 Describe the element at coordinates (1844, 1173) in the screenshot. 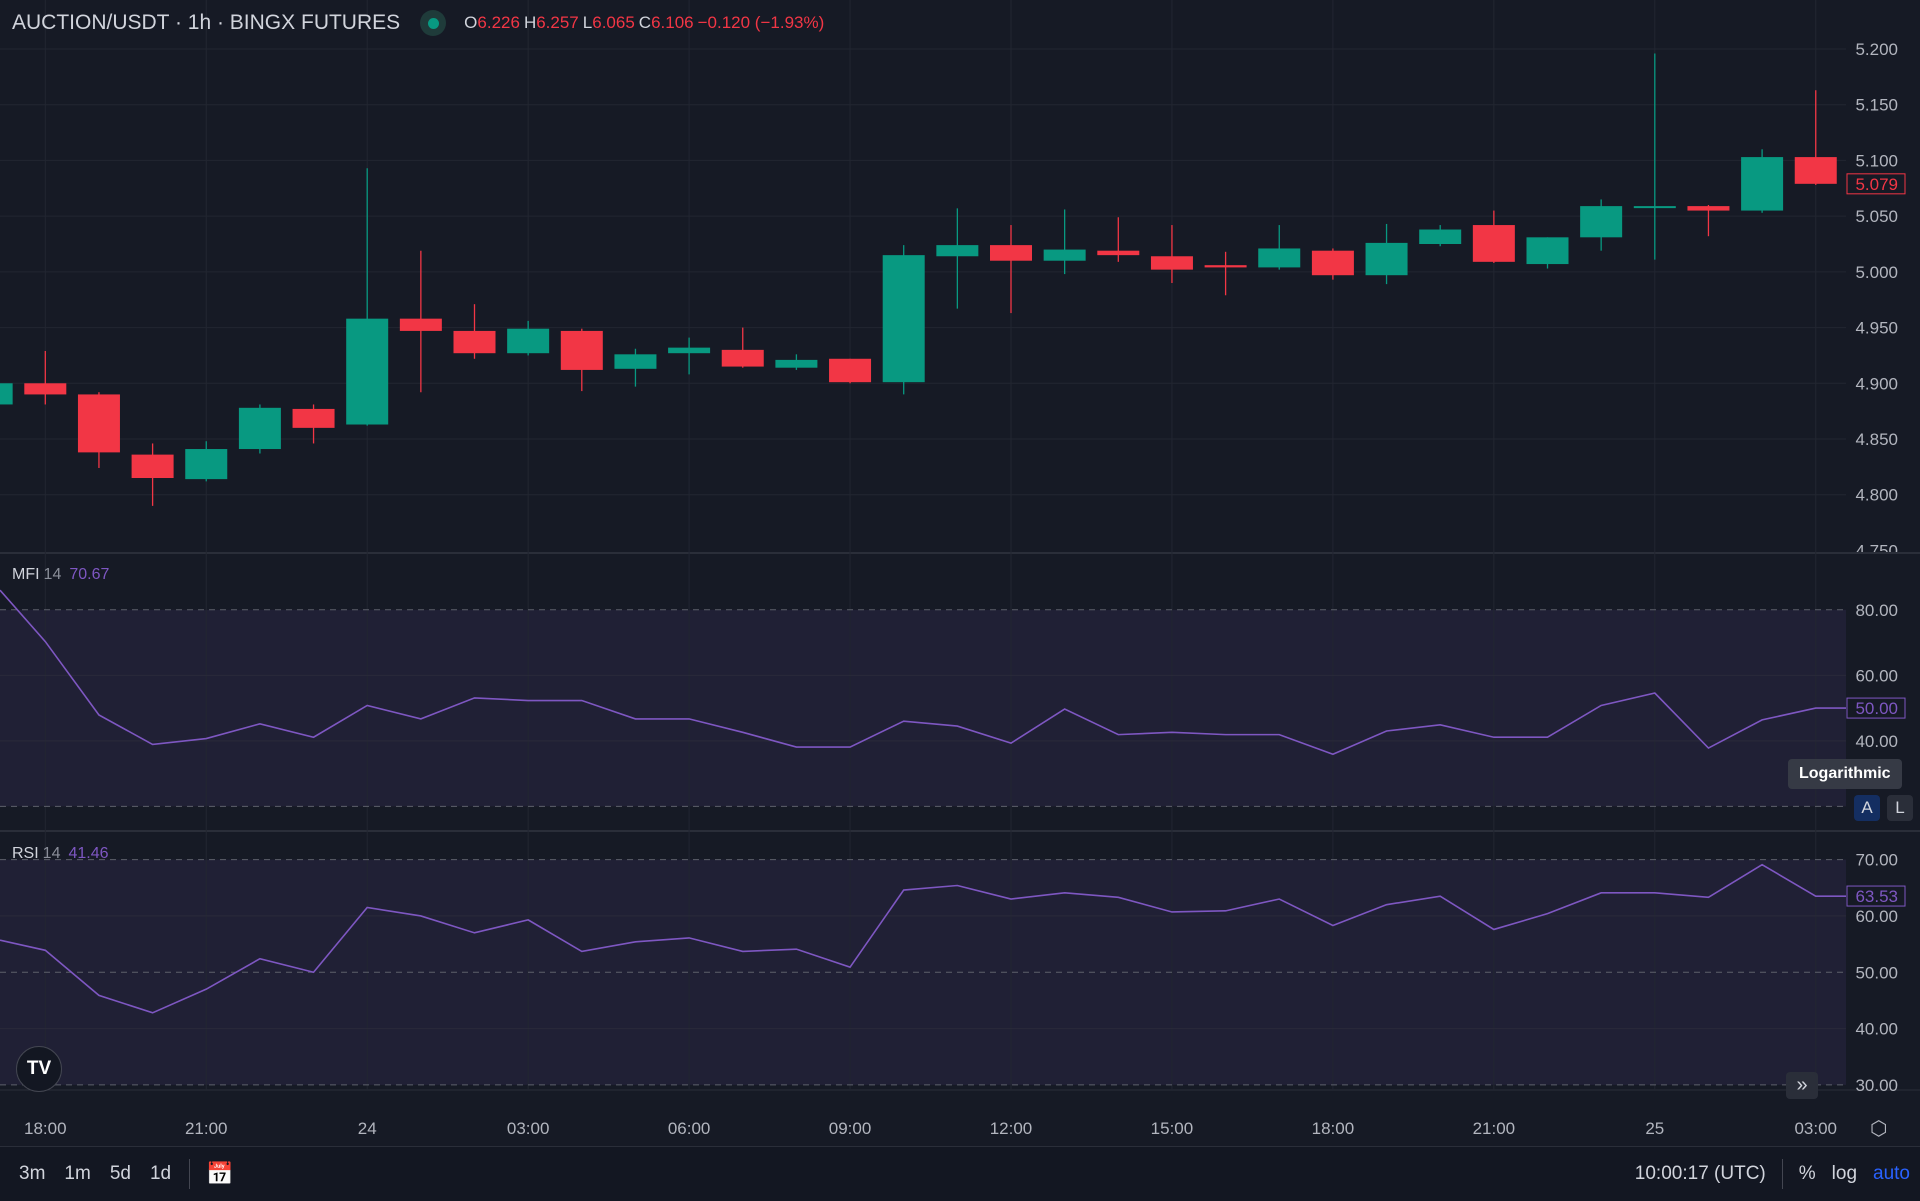

I see `log-toggle: log` at that location.